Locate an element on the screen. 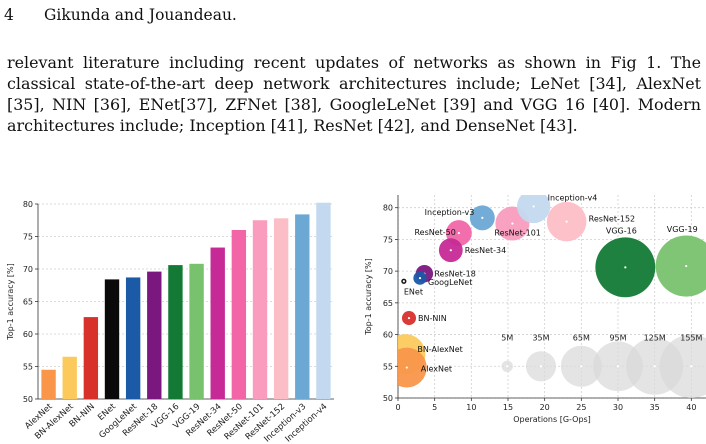 The image size is (706, 444). size-legend-label: 155M is located at coordinates (691, 337).